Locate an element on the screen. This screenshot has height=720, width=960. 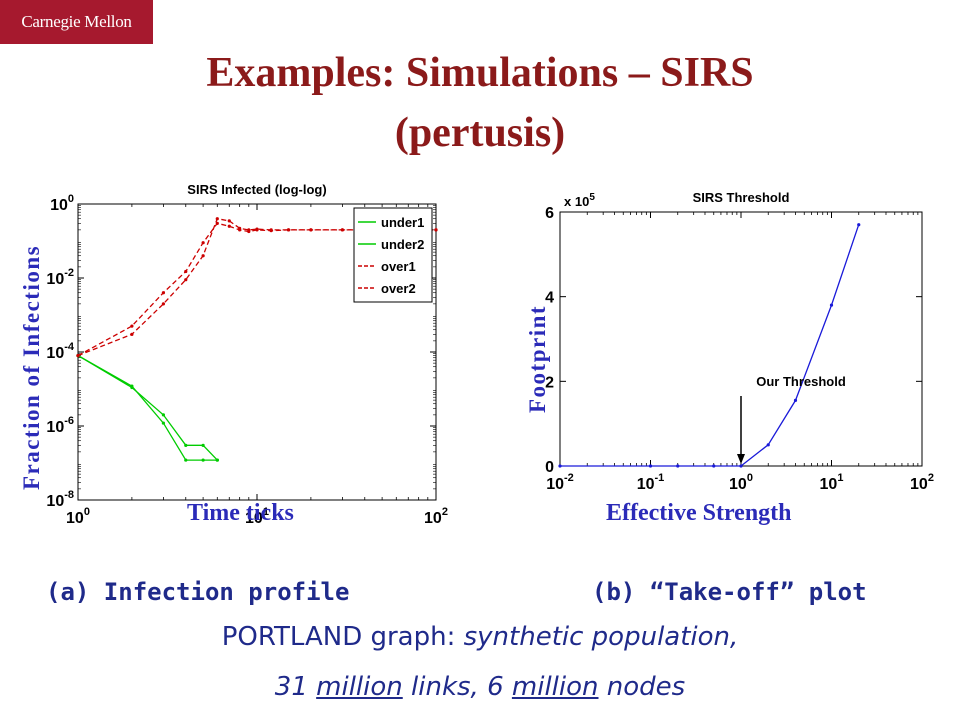
chart-b-annotation-label: Our Threshold is located at coordinates (801, 381).